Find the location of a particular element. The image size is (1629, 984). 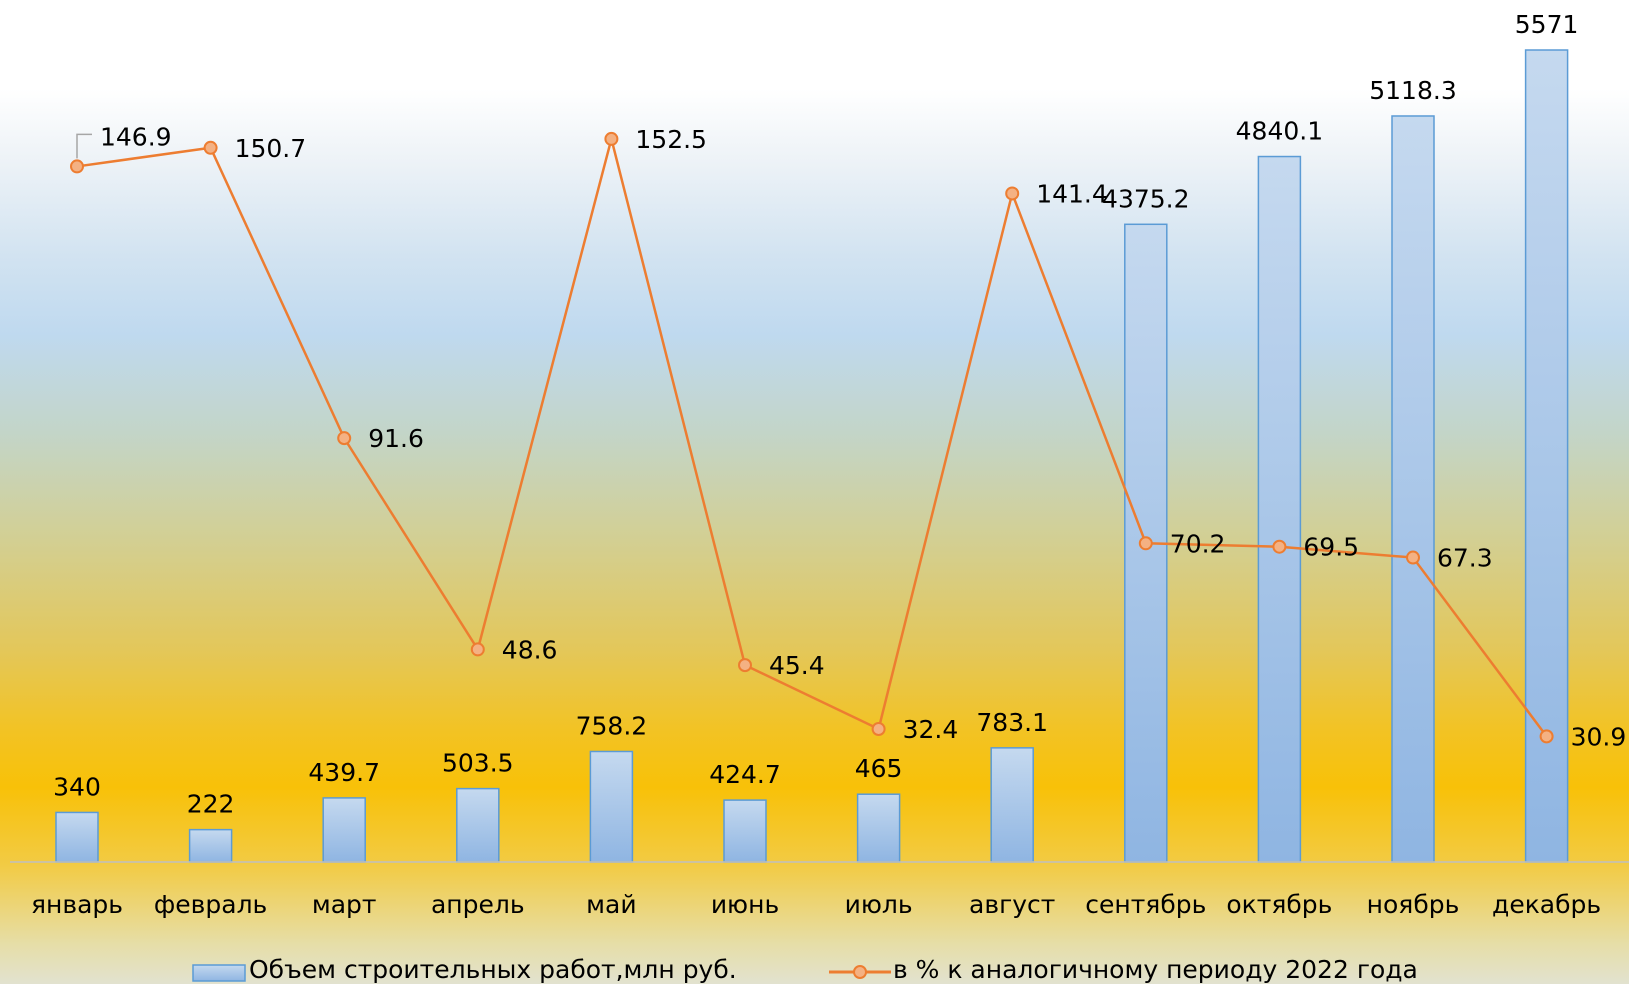

line-value-label: 30.9 is located at coordinates (1599, 736).